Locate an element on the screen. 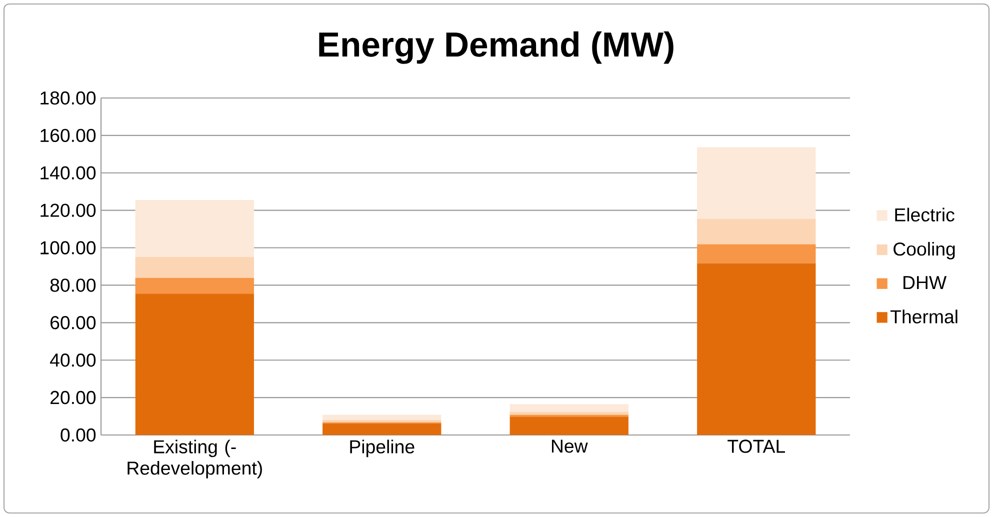  y-tick-label: 0.00 is located at coordinates (78, 435).